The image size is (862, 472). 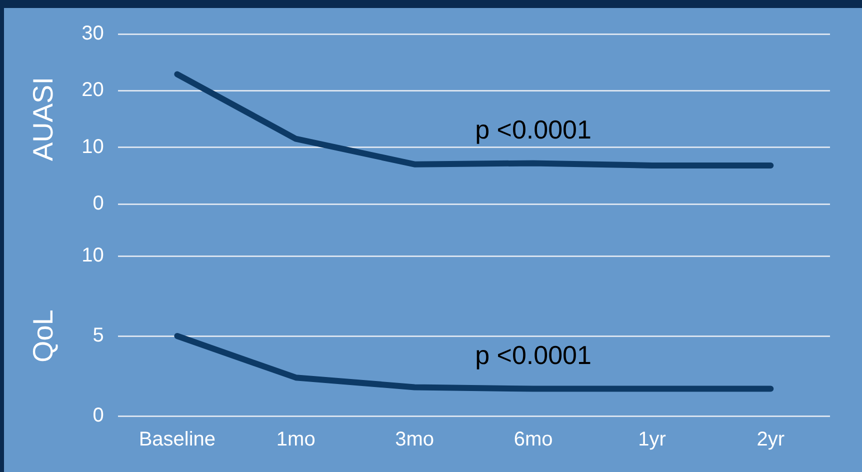 What do you see at coordinates (98, 335) in the screenshot?
I see `y-tick-label: 5` at bounding box center [98, 335].